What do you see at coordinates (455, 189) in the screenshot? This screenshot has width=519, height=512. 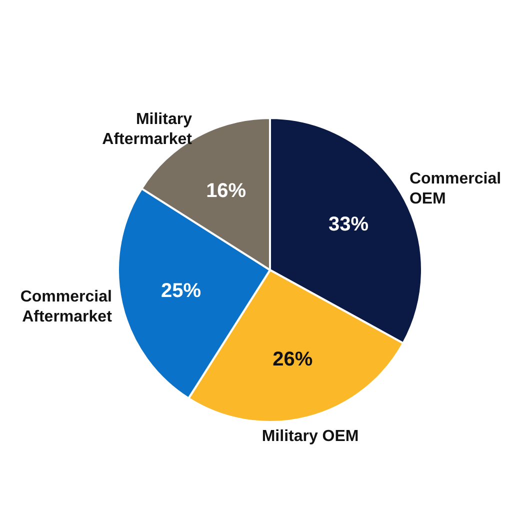 I see `slice-label: Commercial OEM` at bounding box center [455, 189].